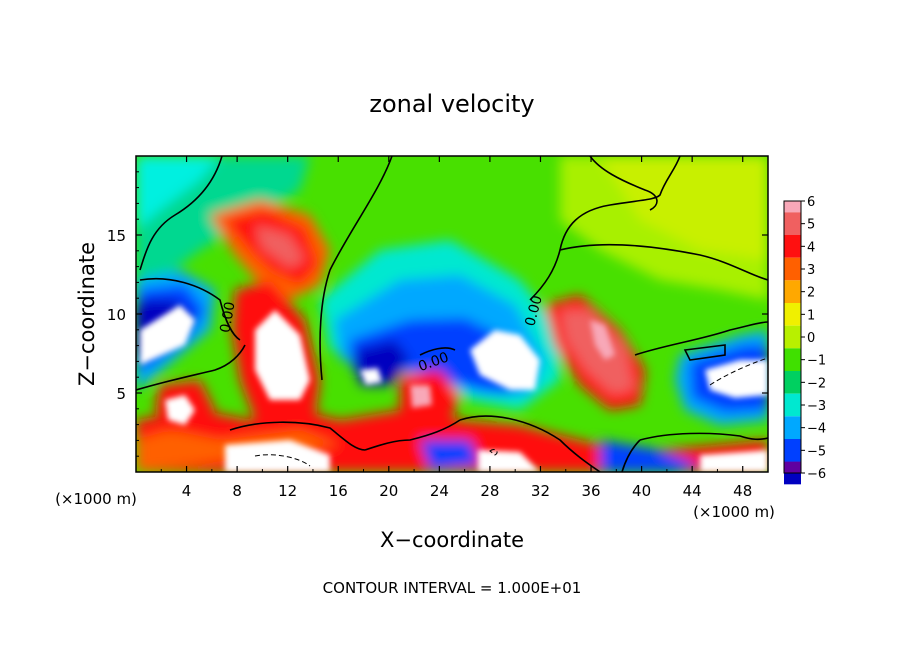  Describe the element at coordinates (811, 293) in the screenshot. I see `colorbar-tick-label: 2` at that location.